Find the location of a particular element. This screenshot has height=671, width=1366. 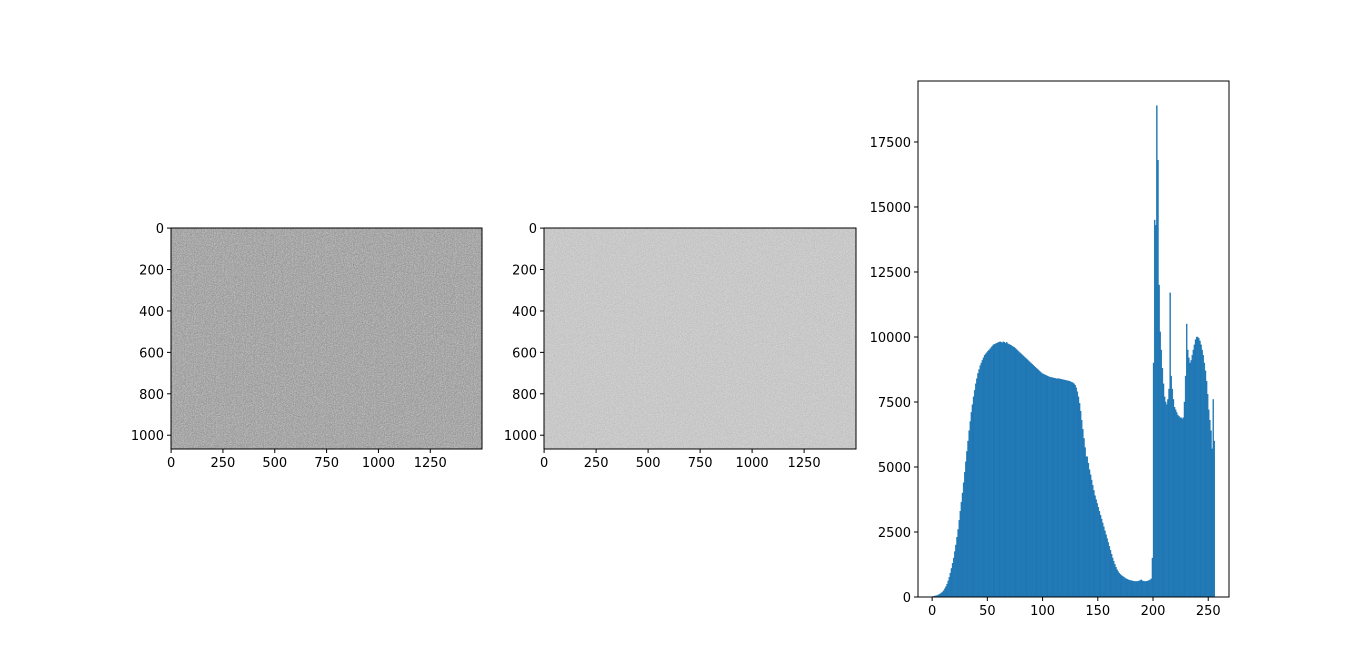

x-tick-label: 50 is located at coordinates (987, 611).